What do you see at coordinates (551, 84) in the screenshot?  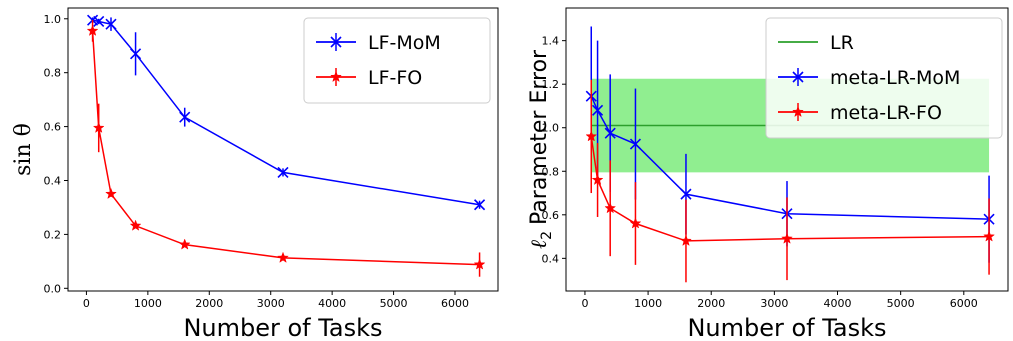 I see `y-tick-label: 1.2` at bounding box center [551, 84].